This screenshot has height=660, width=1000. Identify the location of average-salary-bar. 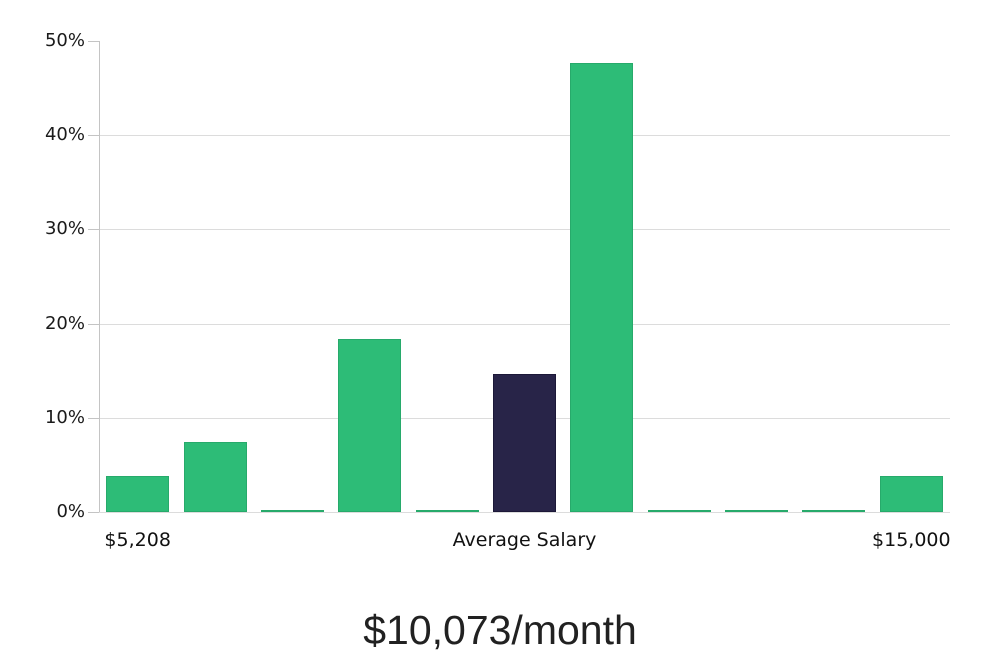
(524, 442).